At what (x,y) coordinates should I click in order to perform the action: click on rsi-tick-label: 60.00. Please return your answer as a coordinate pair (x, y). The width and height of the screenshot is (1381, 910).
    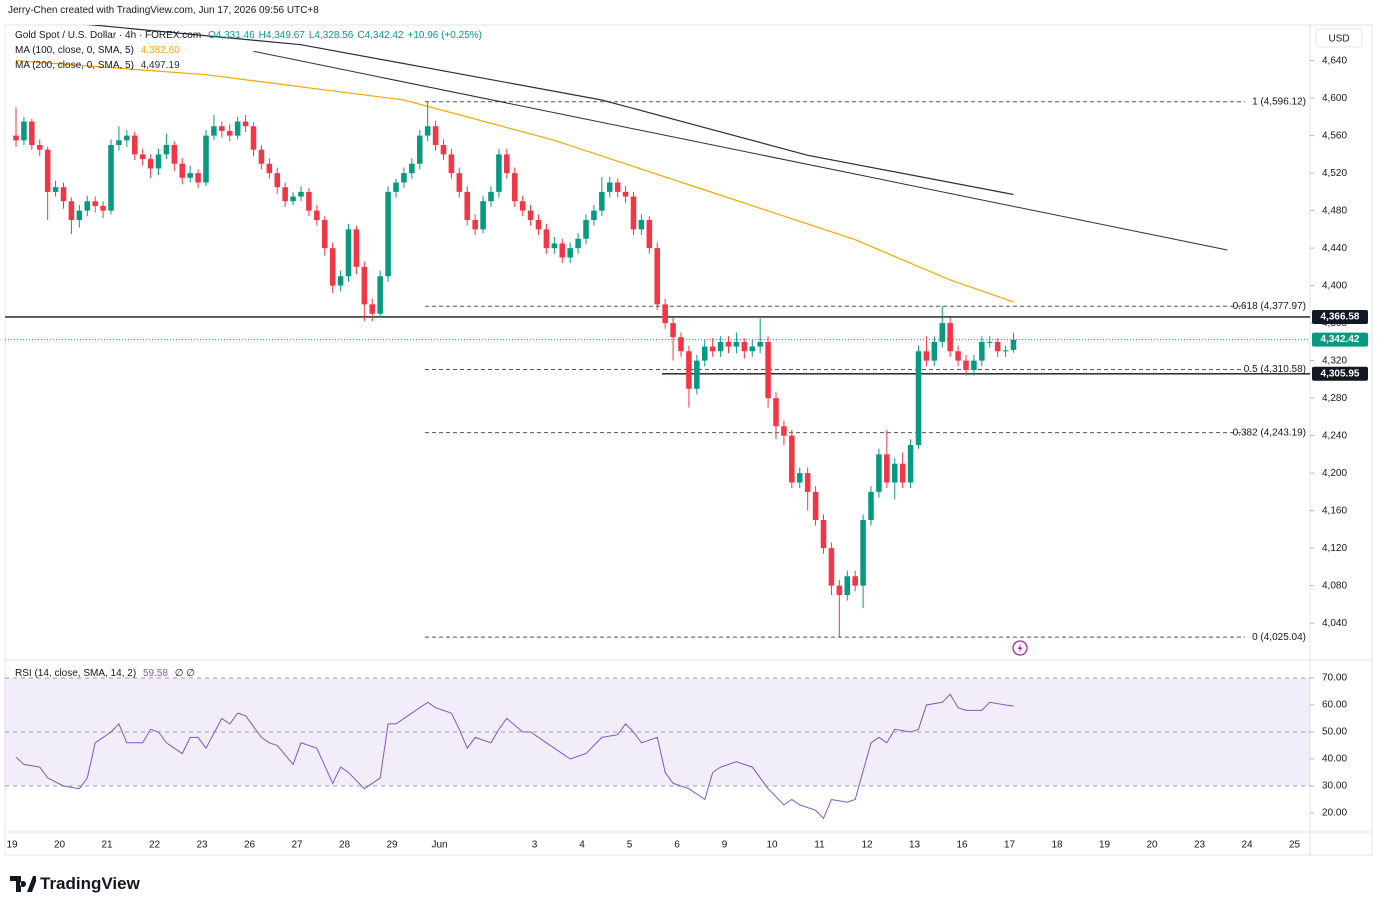
    Looking at the image, I should click on (1334, 705).